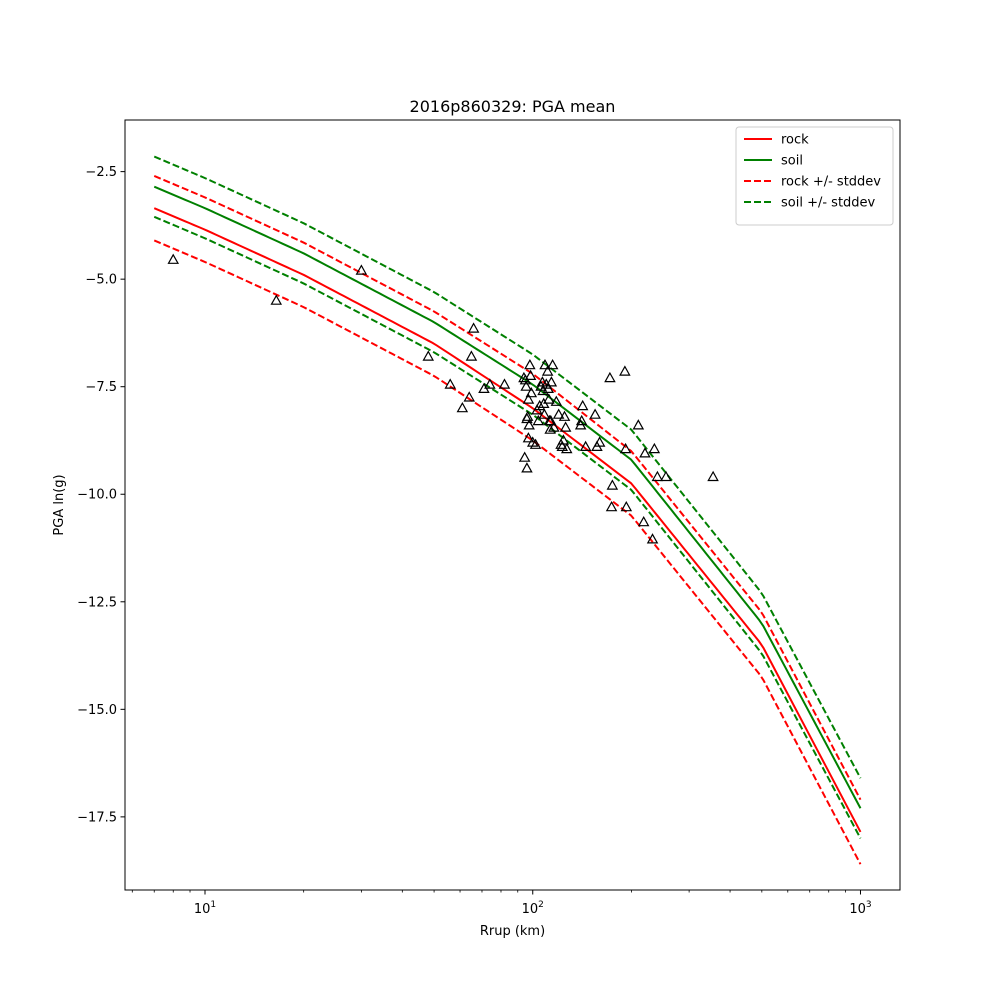  What do you see at coordinates (828, 203) in the screenshot?
I see `legend-label: soil +/- stddev` at bounding box center [828, 203].